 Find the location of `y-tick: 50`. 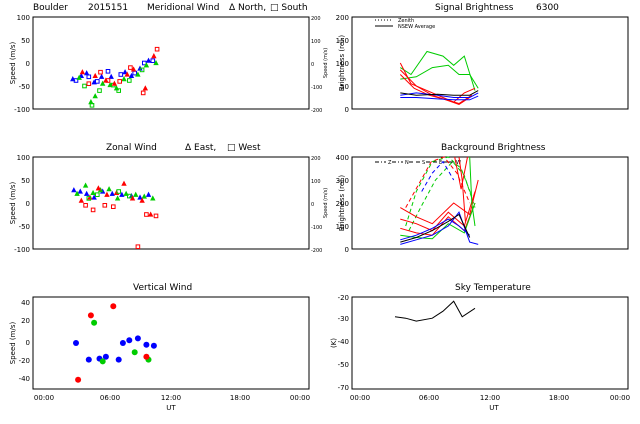

y-tick: 50 is located at coordinates (25, 41).